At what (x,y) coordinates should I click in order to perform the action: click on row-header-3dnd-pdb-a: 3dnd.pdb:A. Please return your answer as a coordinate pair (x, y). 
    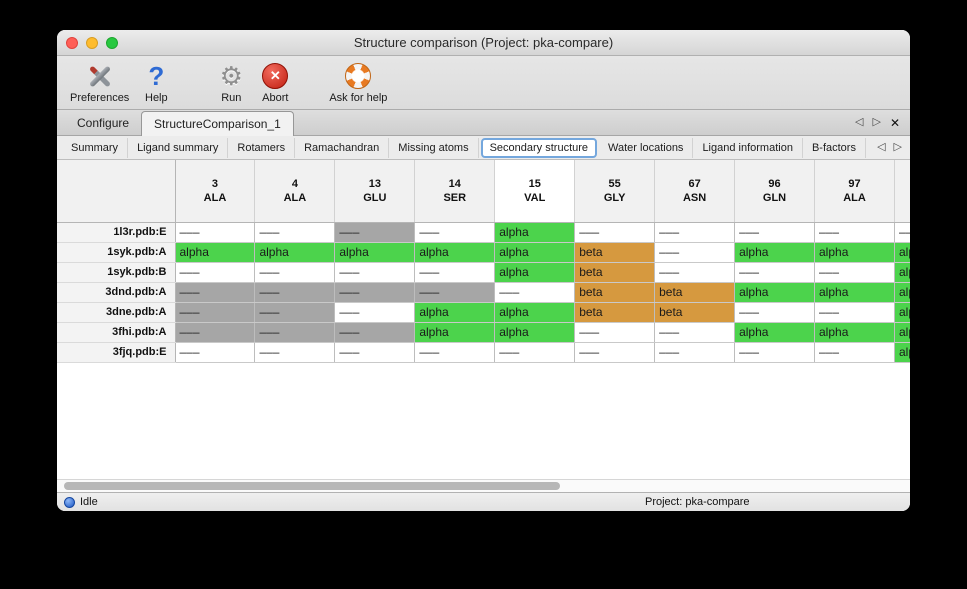
    Looking at the image, I should click on (116, 292).